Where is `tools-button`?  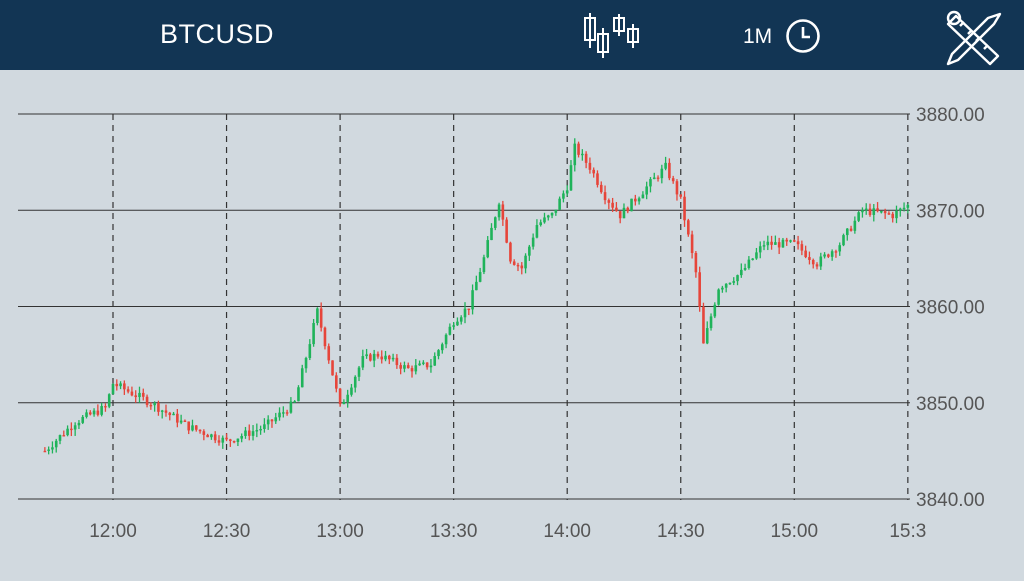 tools-button is located at coordinates (973, 37).